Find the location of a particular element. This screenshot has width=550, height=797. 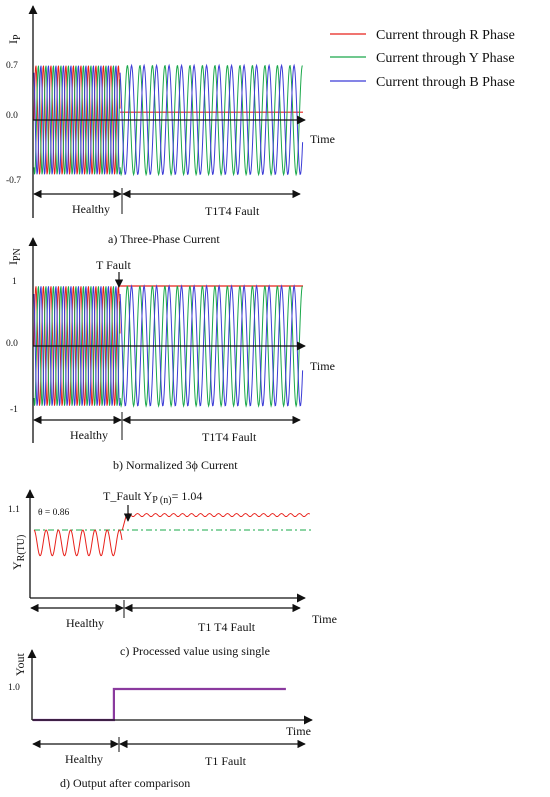

legend-entry-y: Current through Y Phase is located at coordinates (422, 58).